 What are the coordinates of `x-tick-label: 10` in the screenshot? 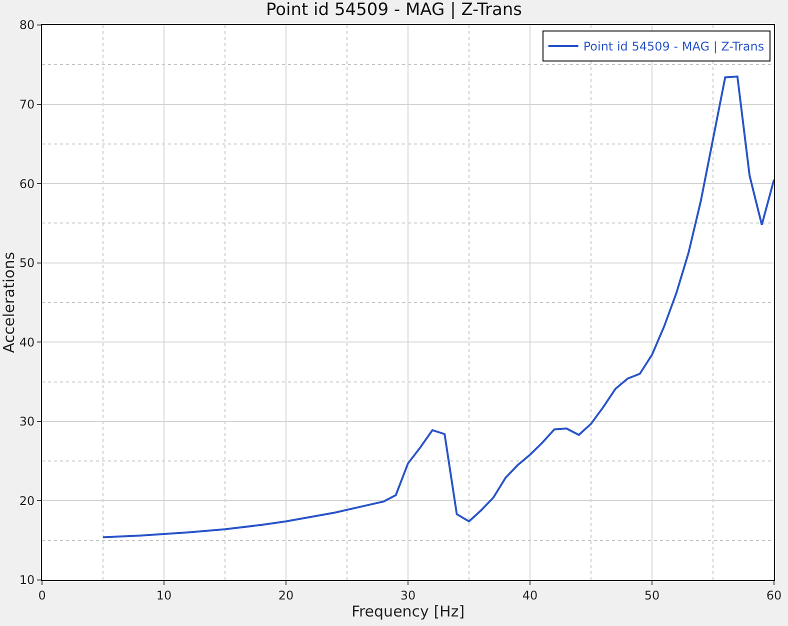 It's located at (164, 595).